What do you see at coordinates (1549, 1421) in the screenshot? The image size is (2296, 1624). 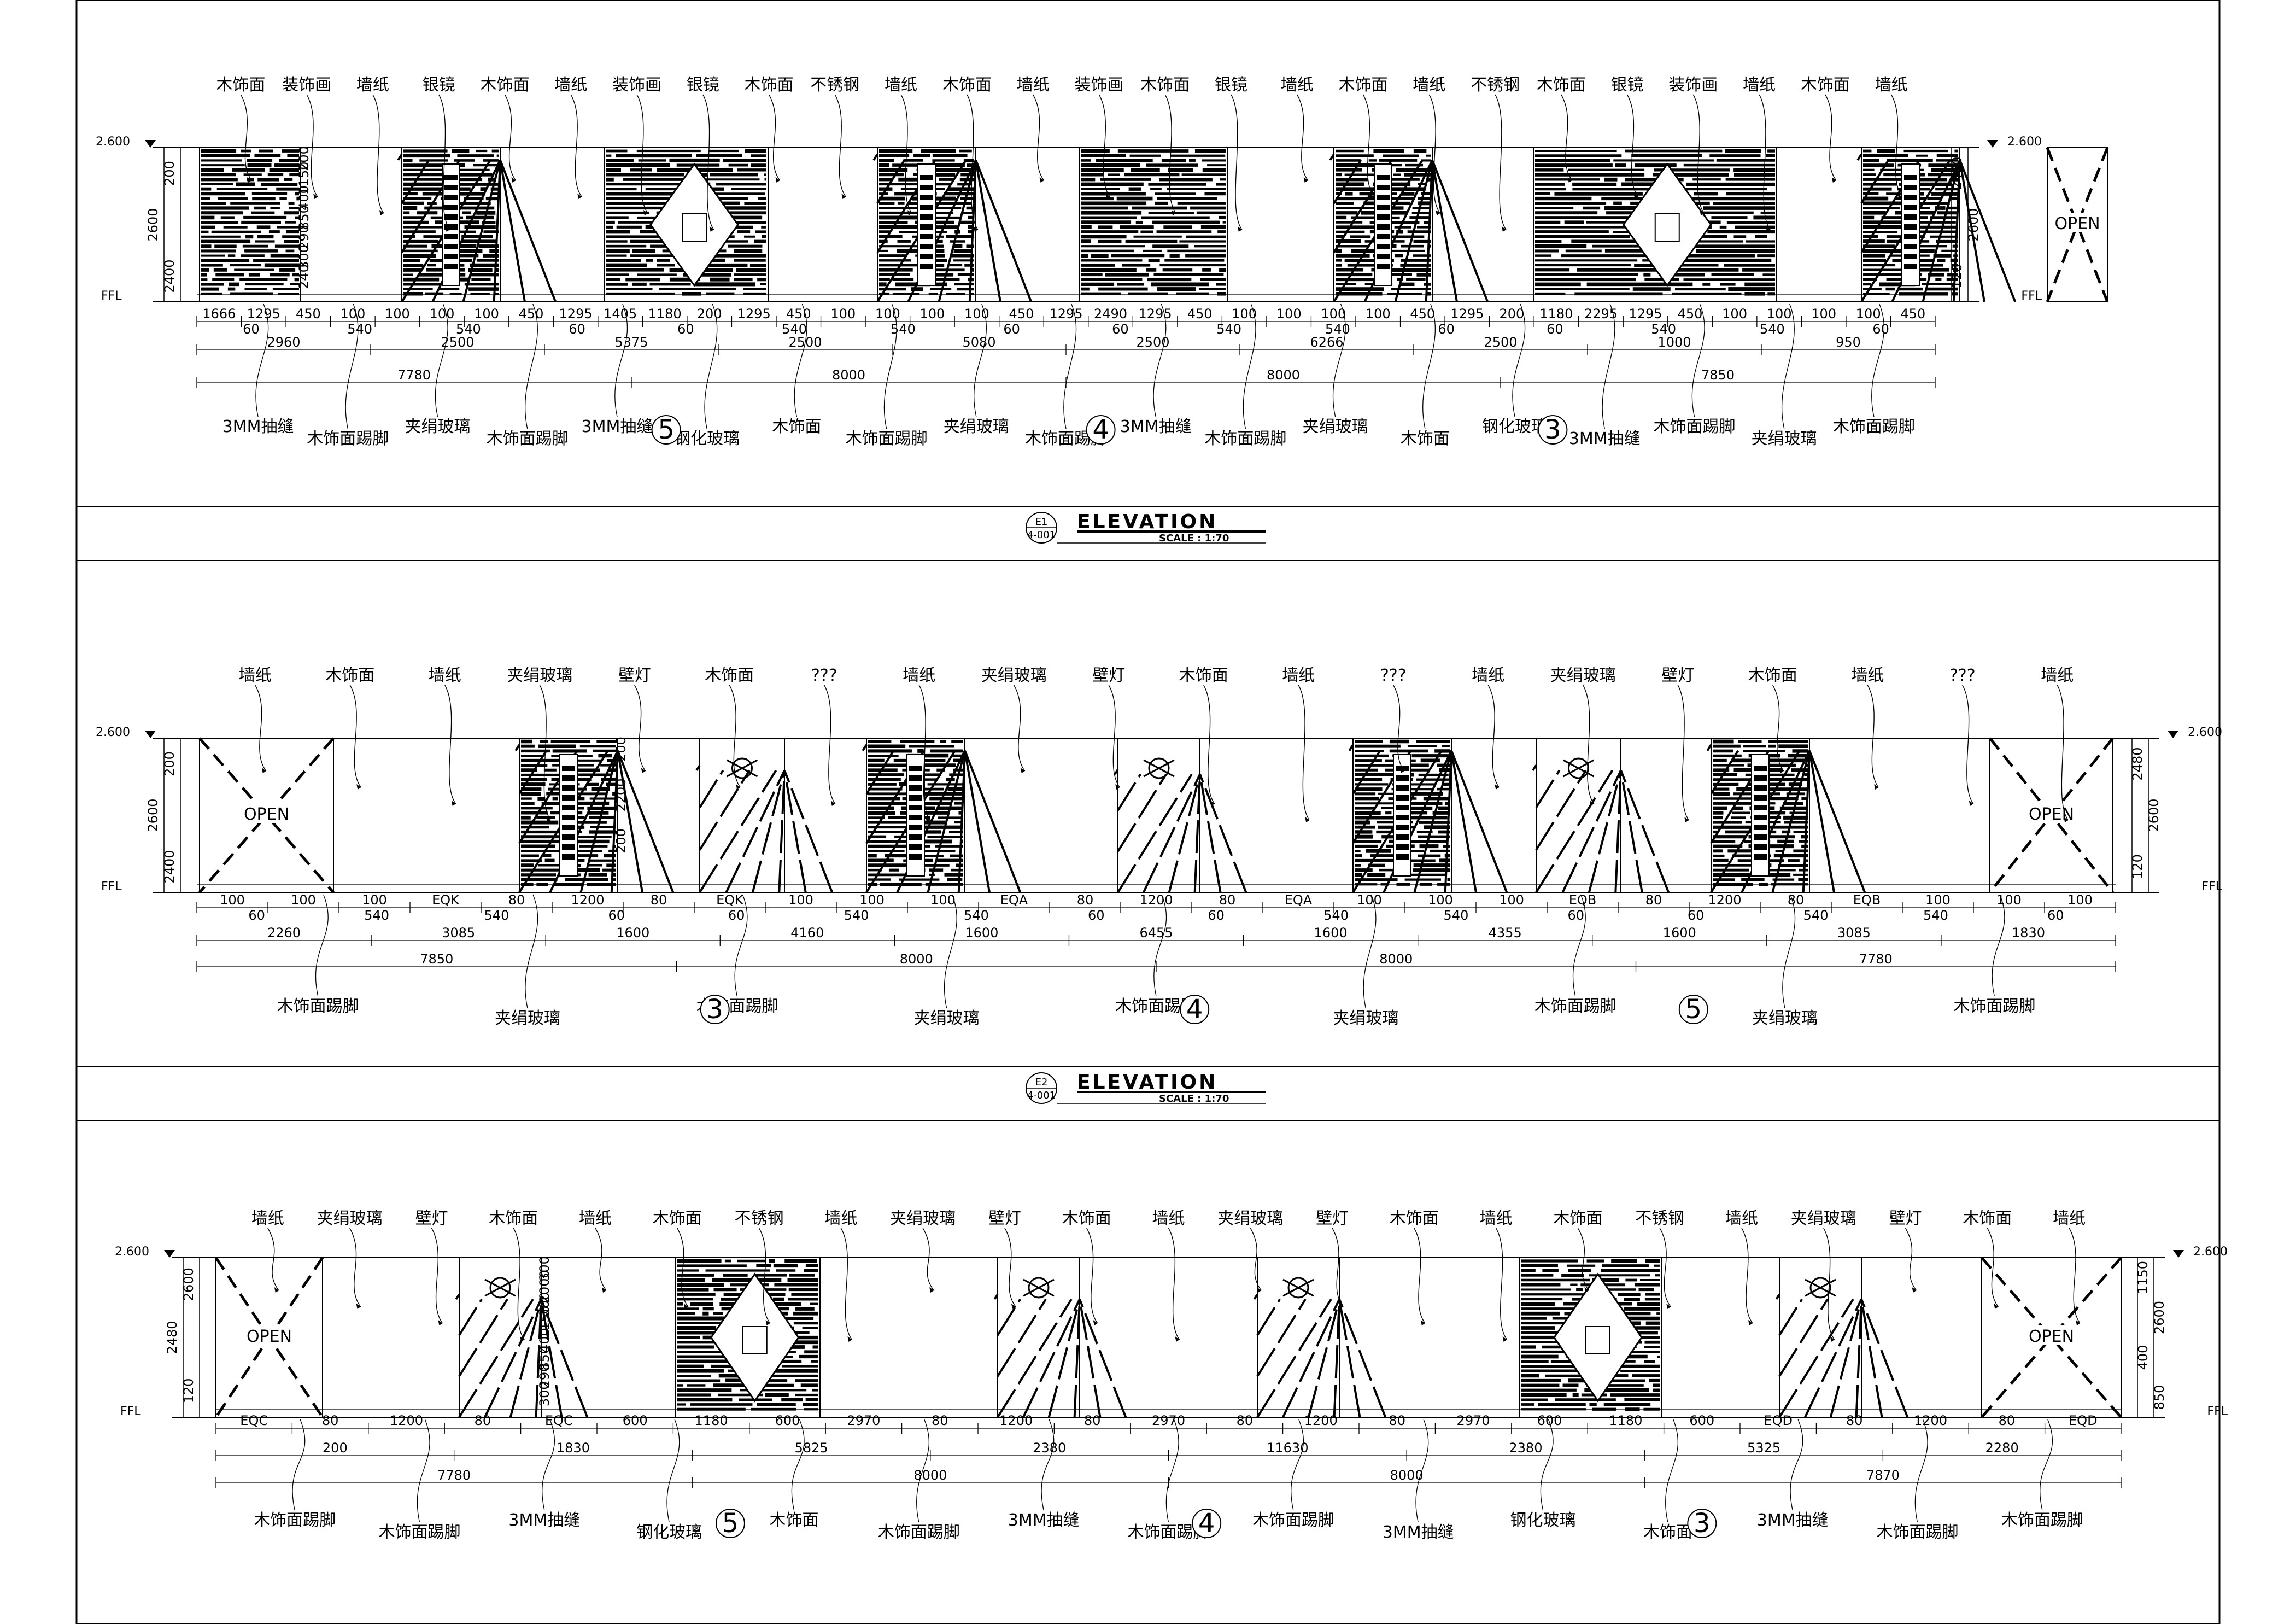 I see `dim-row-1-label: 600` at bounding box center [1549, 1421].